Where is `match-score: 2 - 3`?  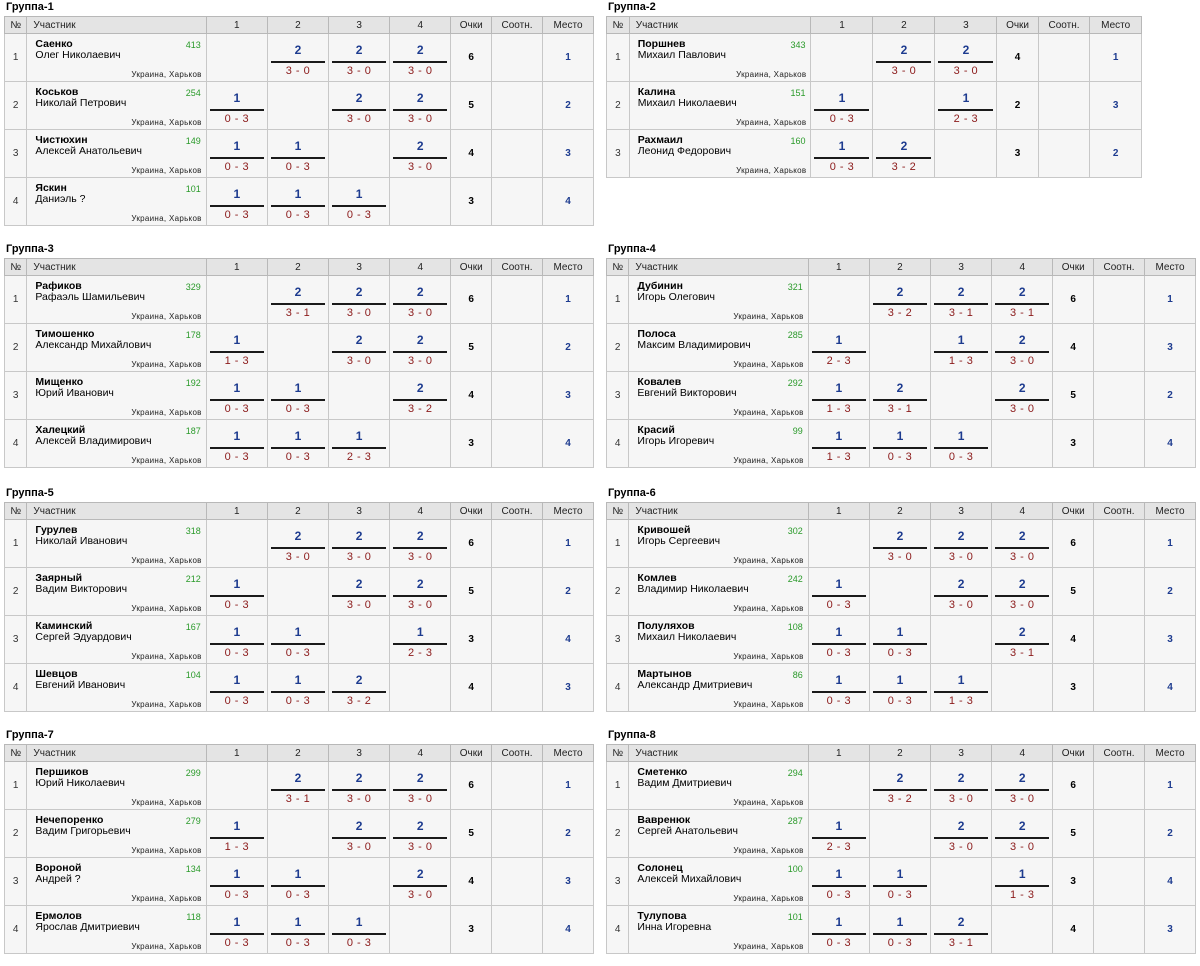 match-score: 2 - 3 is located at coordinates (966, 119).